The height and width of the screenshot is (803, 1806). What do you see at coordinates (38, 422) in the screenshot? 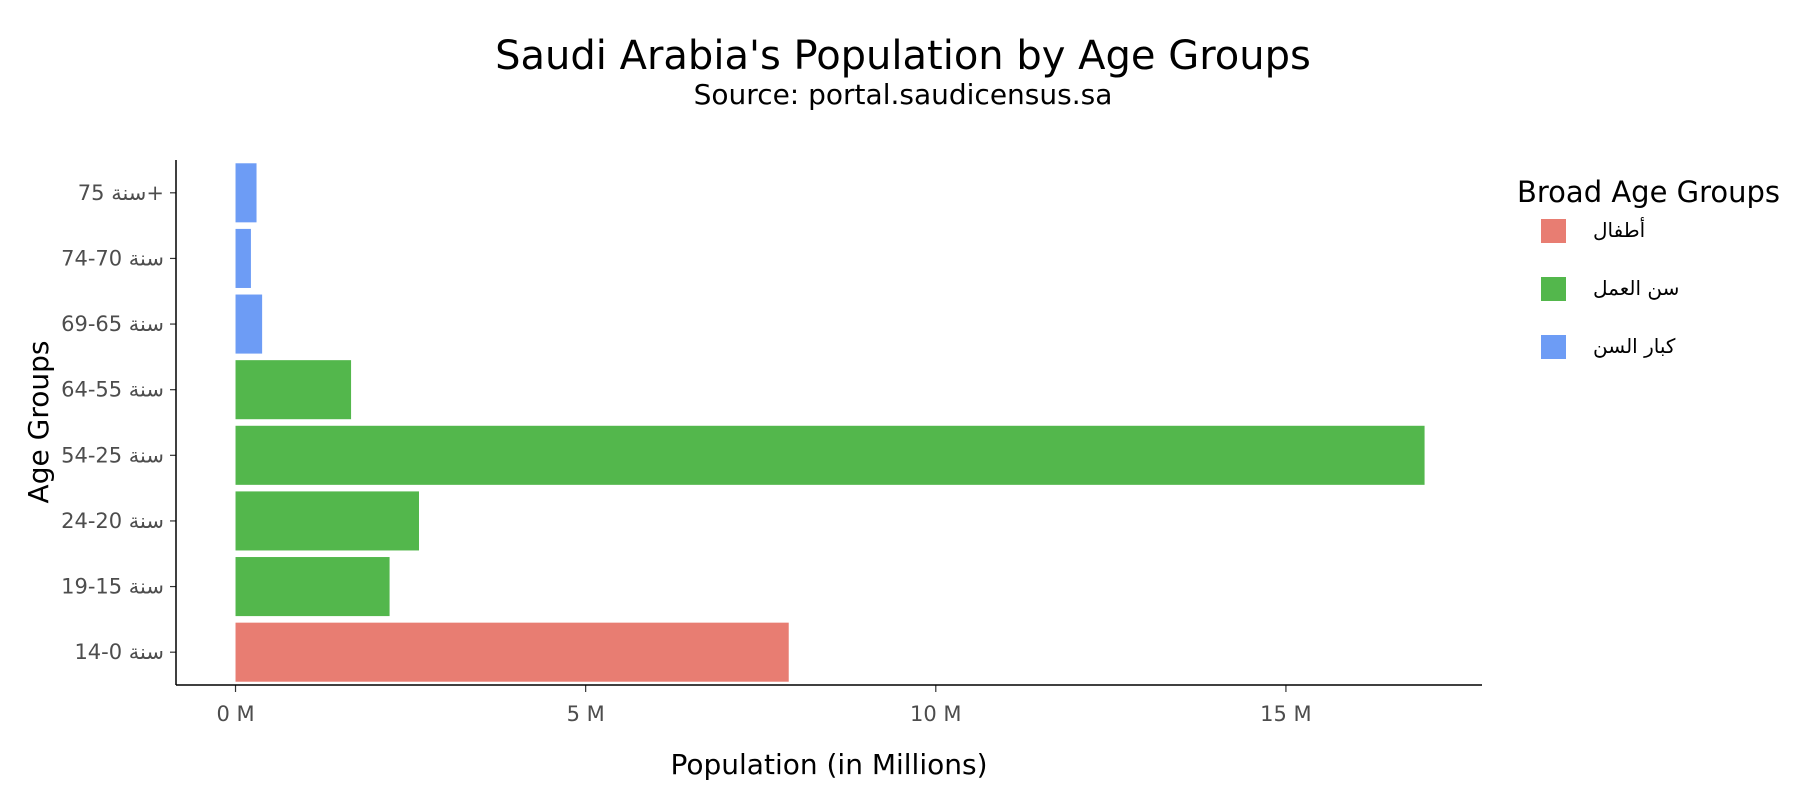
I see `y-axis-title: Age Groups` at bounding box center [38, 422].